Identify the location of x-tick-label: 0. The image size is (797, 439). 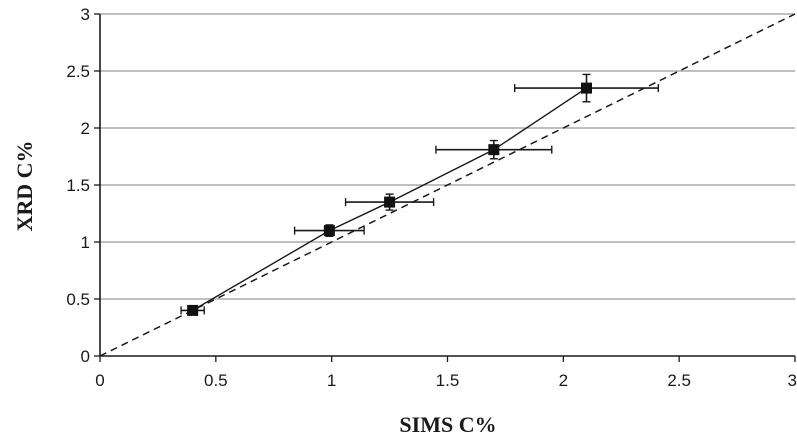
(99, 380).